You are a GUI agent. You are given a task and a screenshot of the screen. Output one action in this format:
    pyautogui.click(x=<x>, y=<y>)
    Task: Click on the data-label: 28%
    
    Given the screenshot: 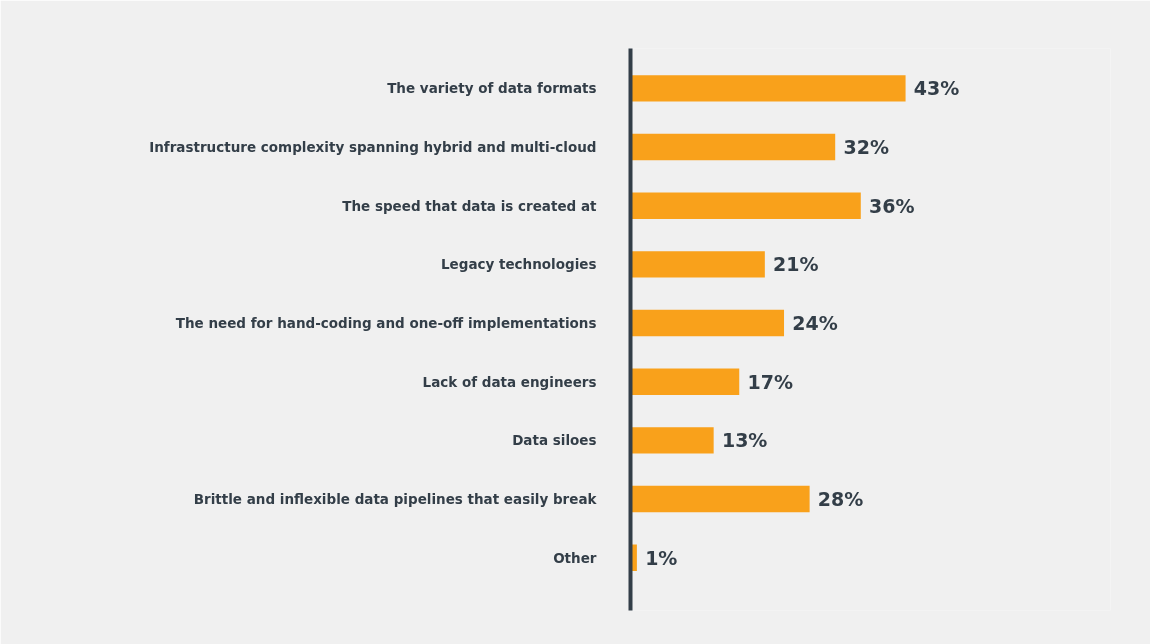 What is the action you would take?
    pyautogui.click(x=840, y=499)
    